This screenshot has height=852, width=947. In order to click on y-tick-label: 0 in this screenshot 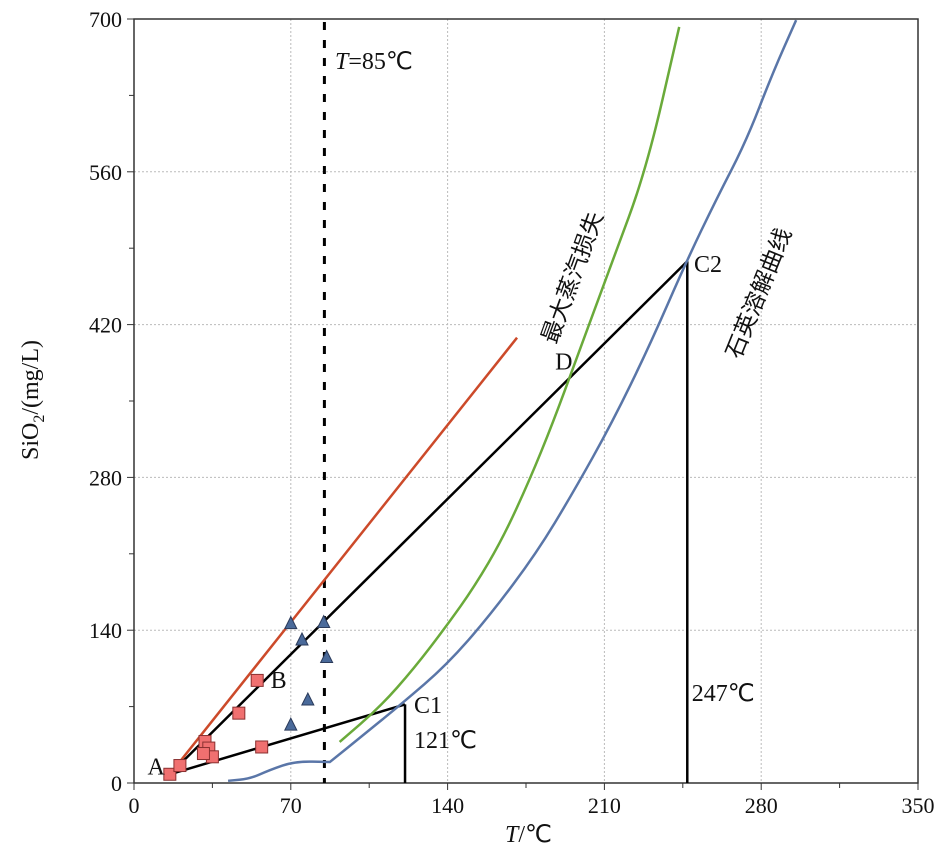, I will do `click(116, 783)`.